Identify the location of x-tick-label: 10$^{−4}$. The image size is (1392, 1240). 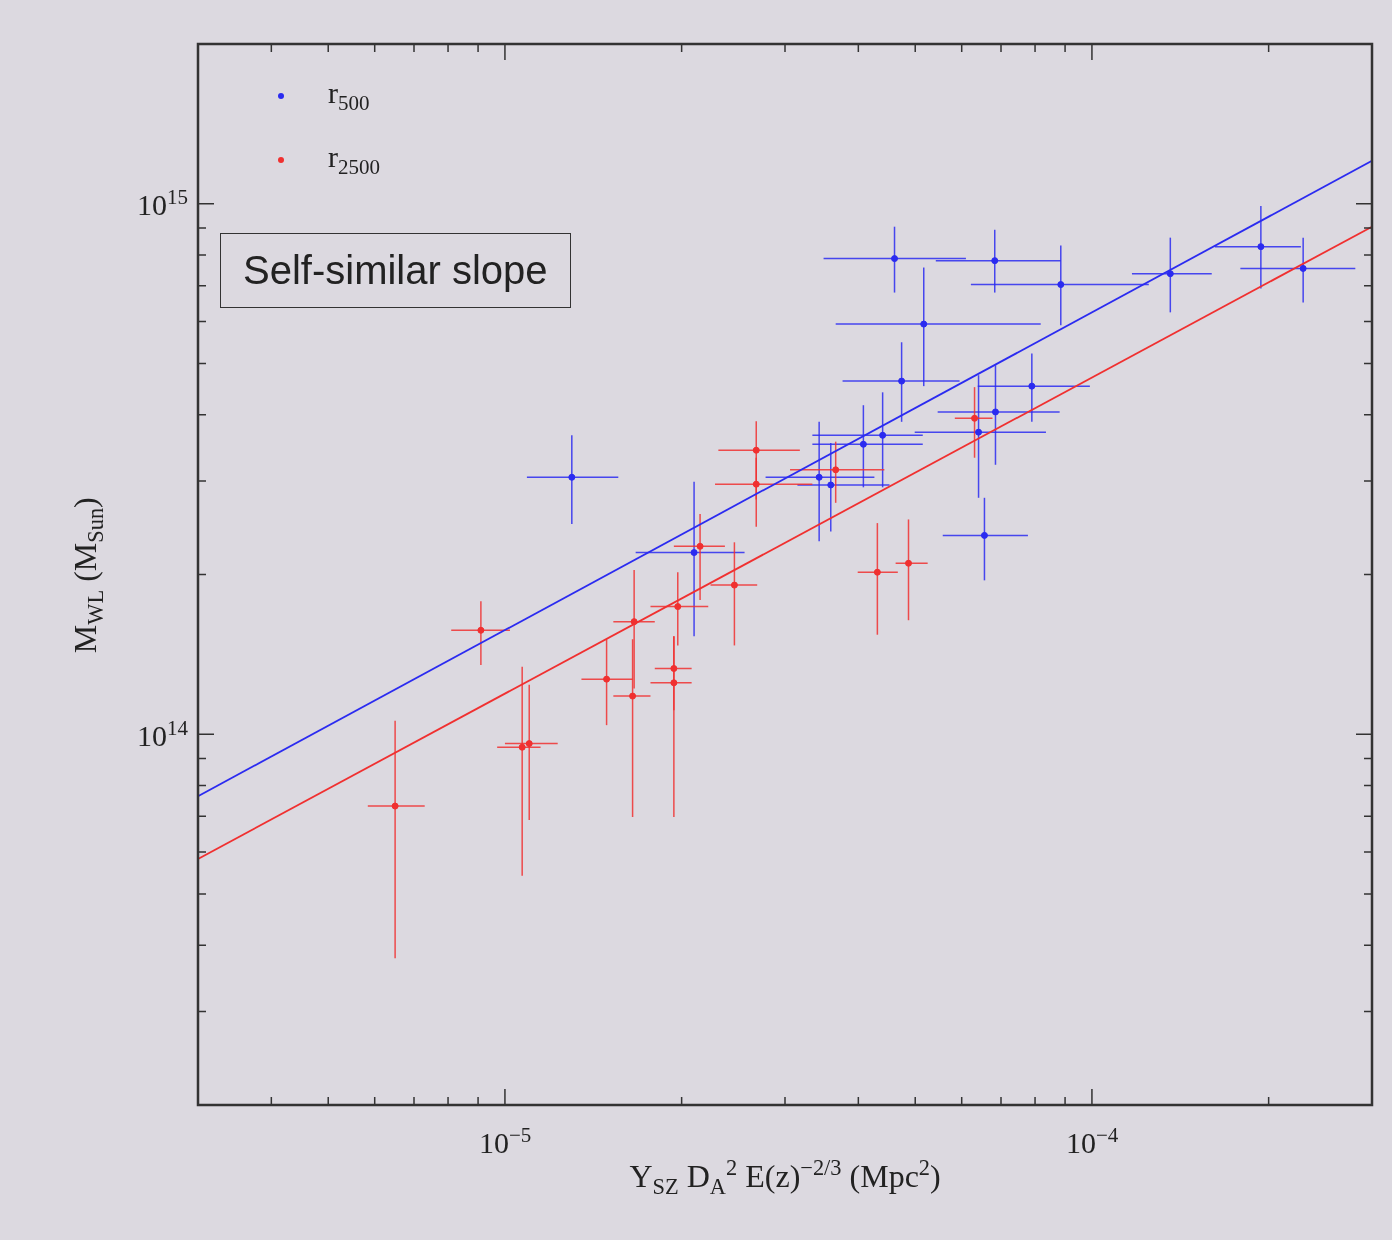
(1092, 1141).